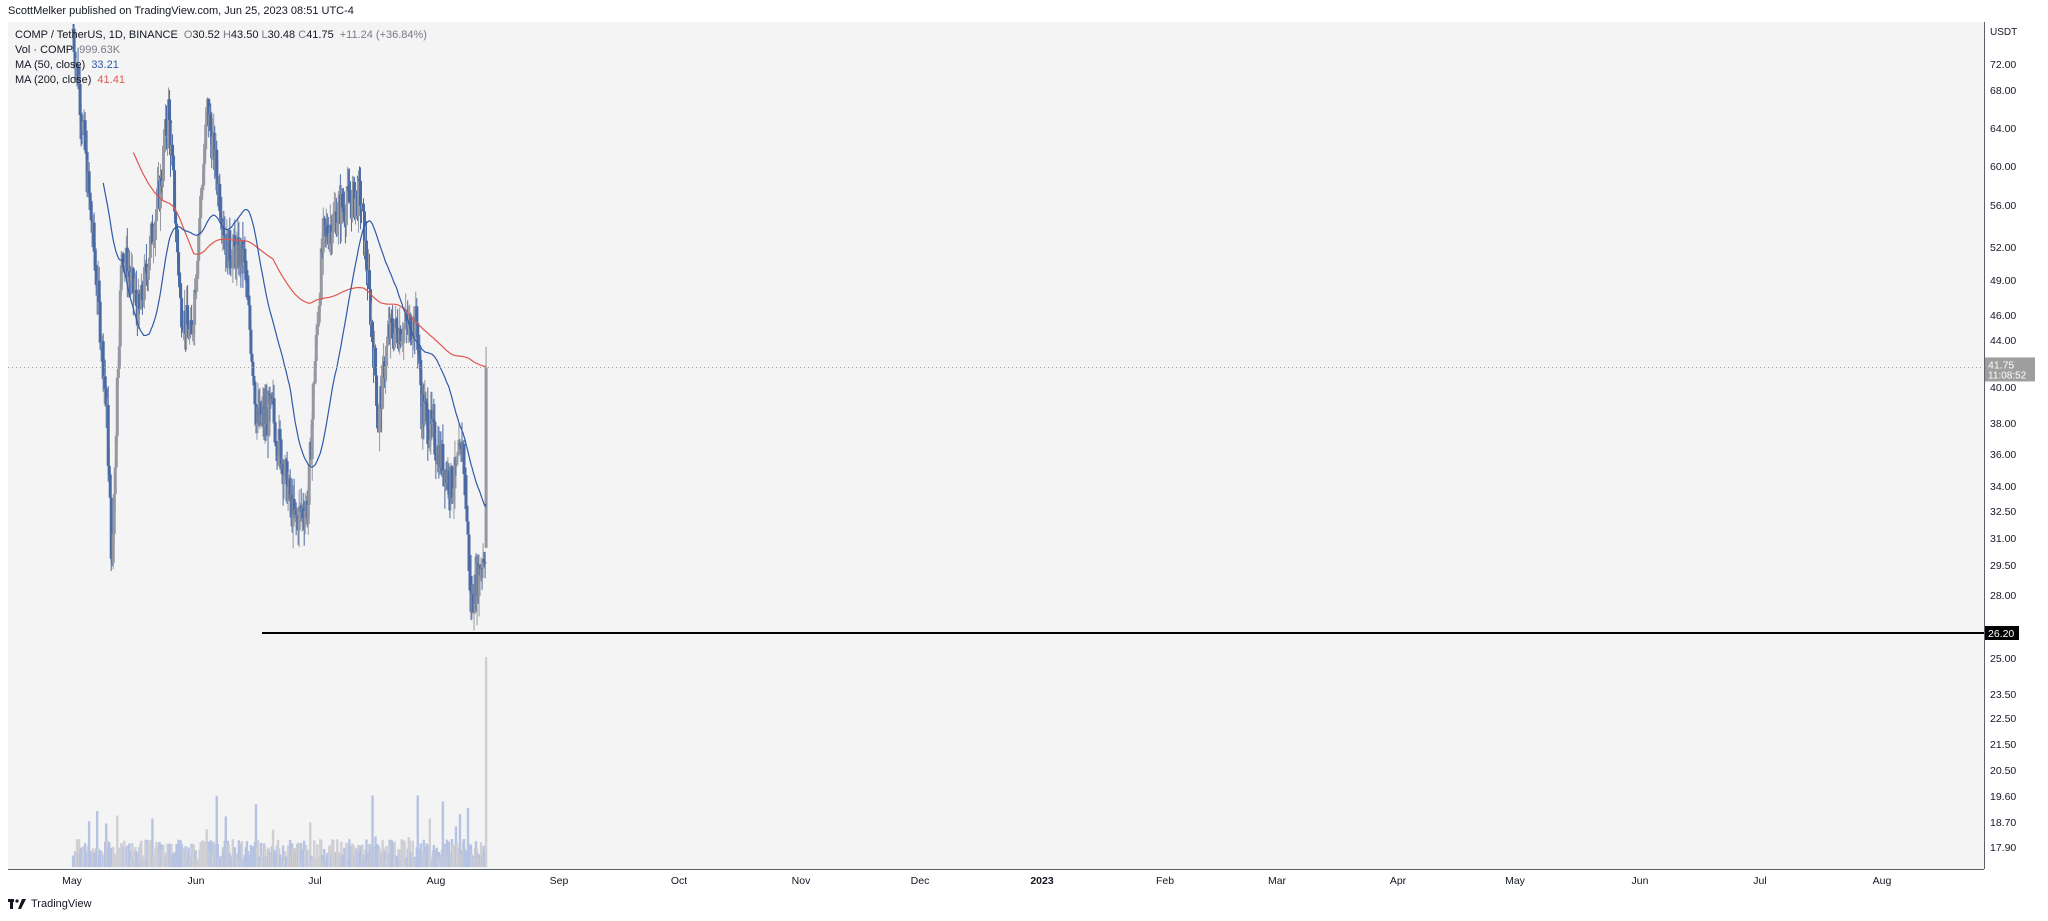 This screenshot has height=921, width=2048. Describe the element at coordinates (2003, 341) in the screenshot. I see `price-tick-label: 44.00` at that location.